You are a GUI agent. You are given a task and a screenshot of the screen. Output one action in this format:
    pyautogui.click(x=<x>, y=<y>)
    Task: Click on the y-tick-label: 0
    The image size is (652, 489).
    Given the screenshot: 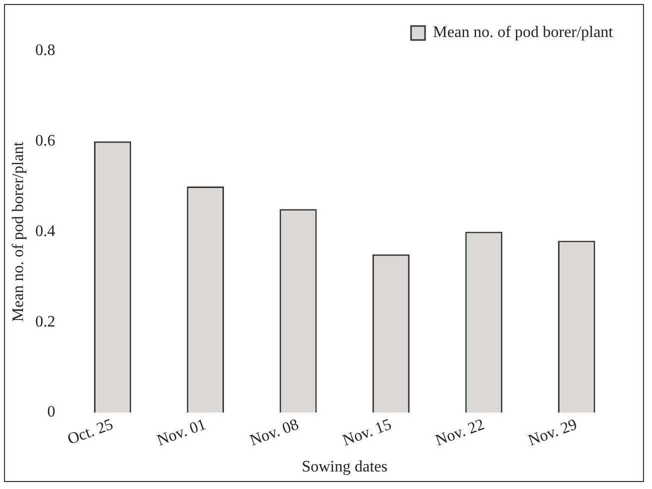 What is the action you would take?
    pyautogui.click(x=51, y=412)
    